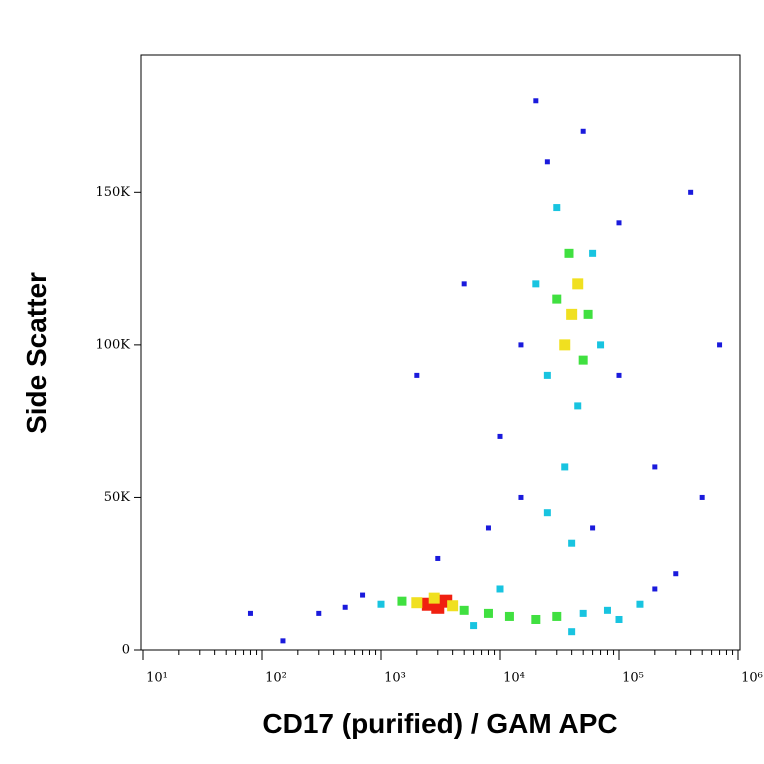  Describe the element at coordinates (633, 678) in the screenshot. I see `x-tick-label: 10⁵` at that location.